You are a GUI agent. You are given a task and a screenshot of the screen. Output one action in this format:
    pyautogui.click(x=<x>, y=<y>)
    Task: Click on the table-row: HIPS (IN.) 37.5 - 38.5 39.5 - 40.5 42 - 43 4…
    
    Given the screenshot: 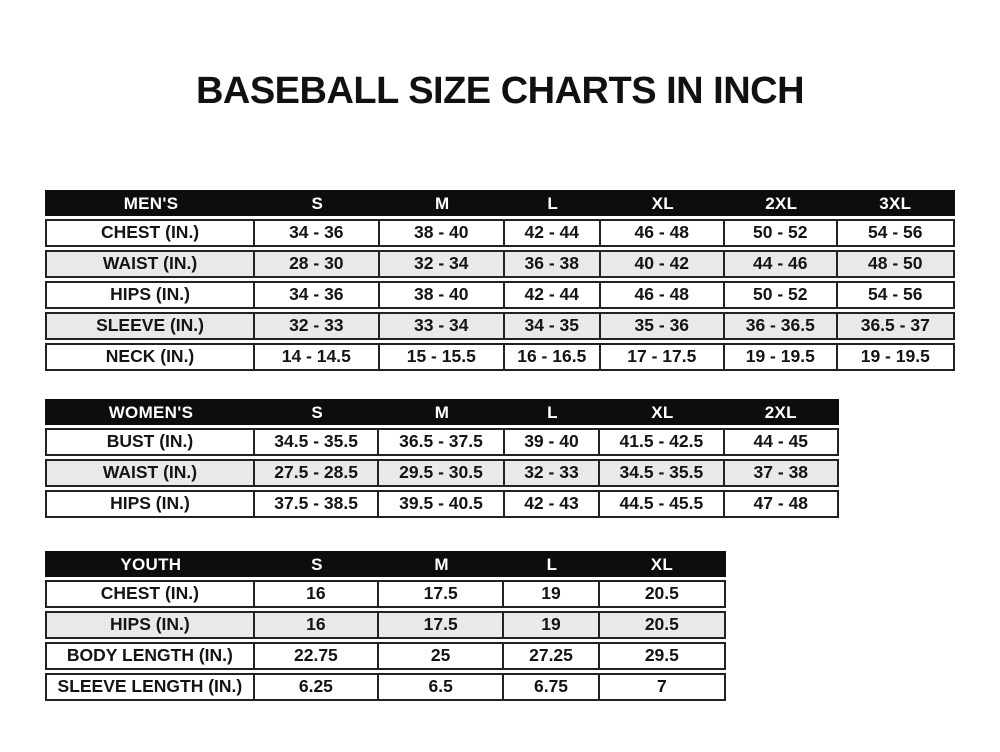 What is the action you would take?
    pyautogui.click(x=442, y=504)
    